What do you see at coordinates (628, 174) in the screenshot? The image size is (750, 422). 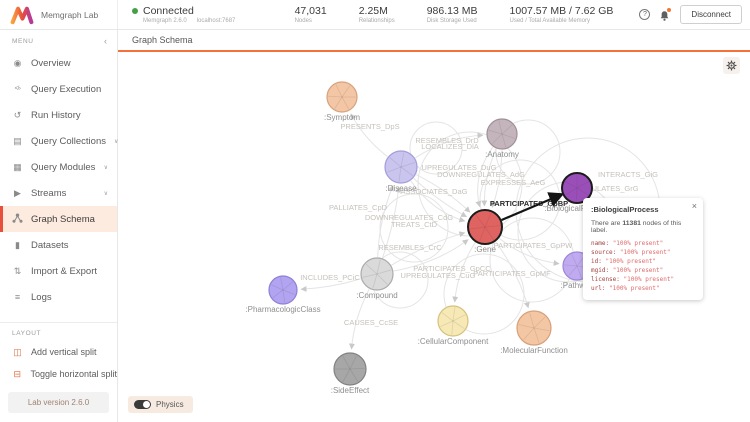 I see `edge-label: INTERACTS_GiG` at bounding box center [628, 174].